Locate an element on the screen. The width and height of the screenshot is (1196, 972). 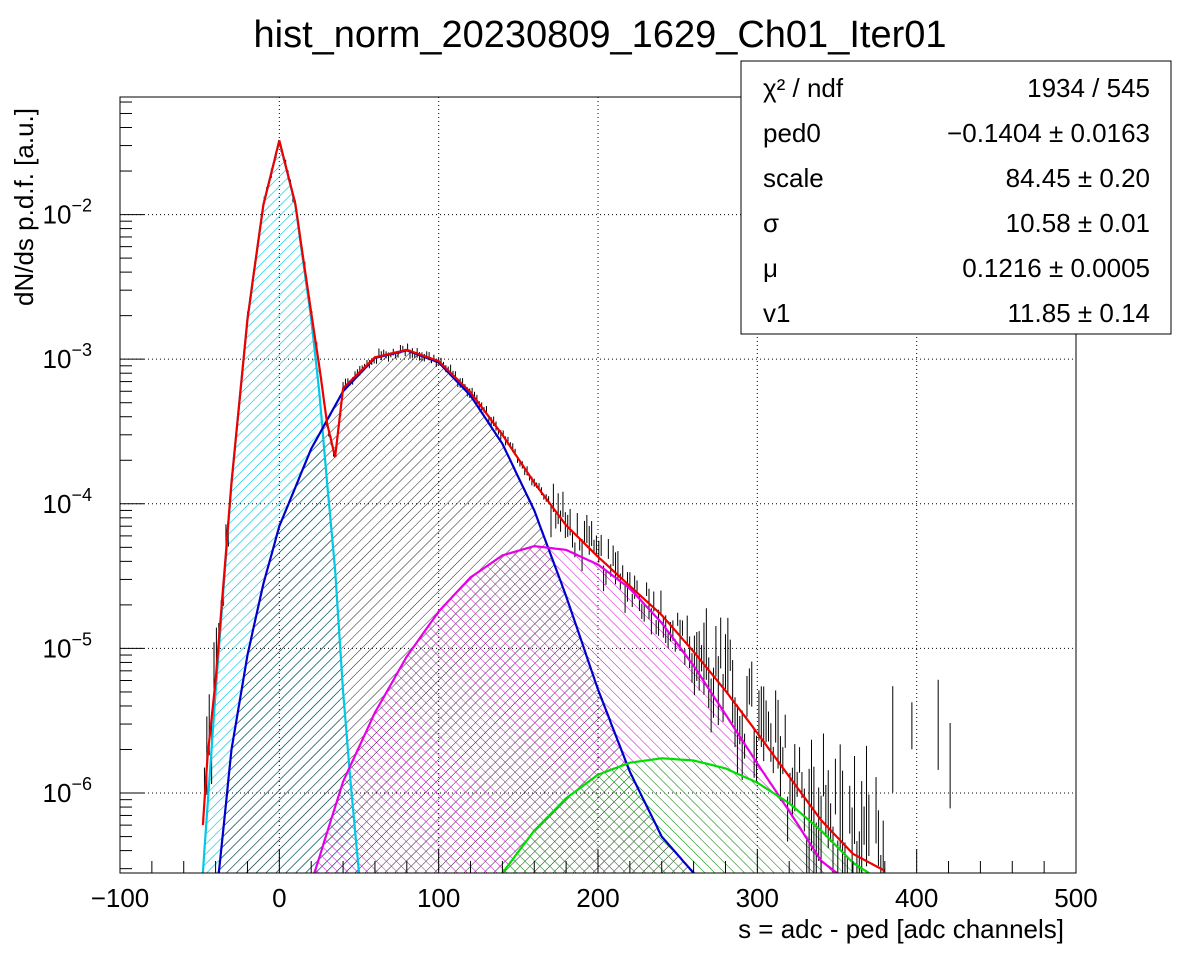
y-tick-label: 10⁻³ is located at coordinates (67, 357).